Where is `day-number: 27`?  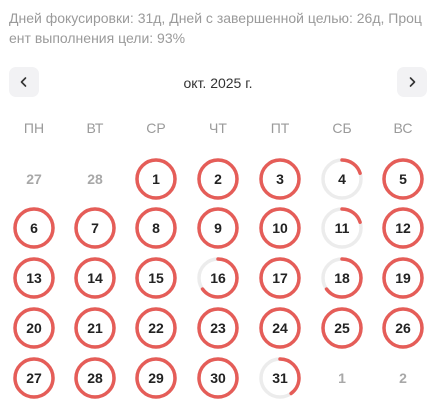 day-number: 27 is located at coordinates (34, 179).